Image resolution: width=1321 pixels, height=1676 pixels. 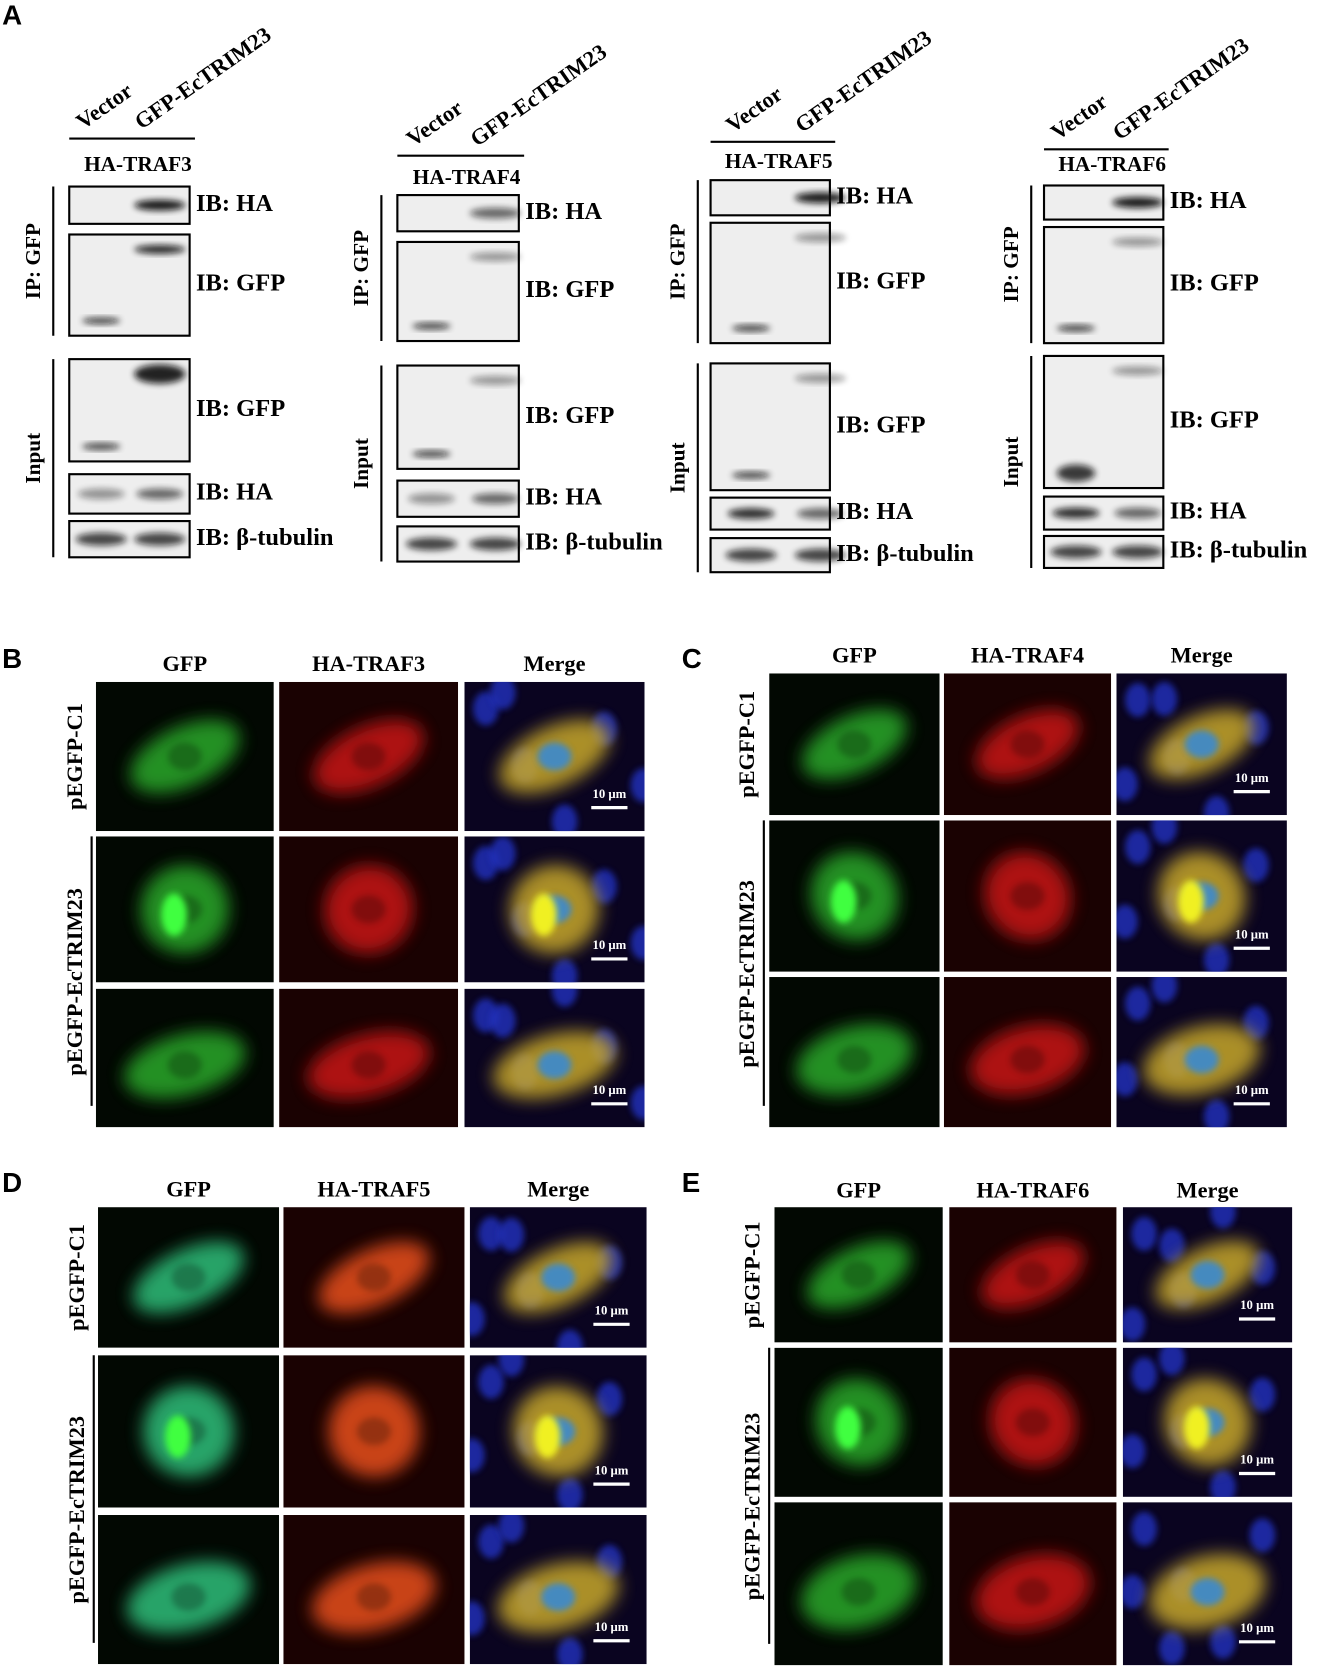 I want to click on probe-label: IB: GFP, so click(x=240, y=283).